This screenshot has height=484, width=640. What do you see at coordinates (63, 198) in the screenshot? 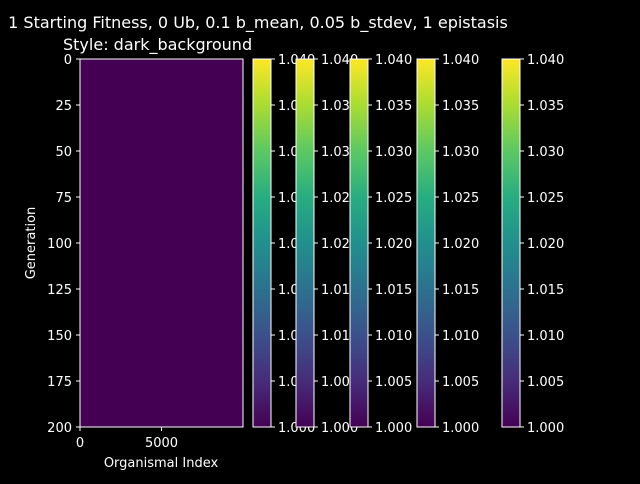
I see `y-tick-label-3: 75` at bounding box center [63, 198].